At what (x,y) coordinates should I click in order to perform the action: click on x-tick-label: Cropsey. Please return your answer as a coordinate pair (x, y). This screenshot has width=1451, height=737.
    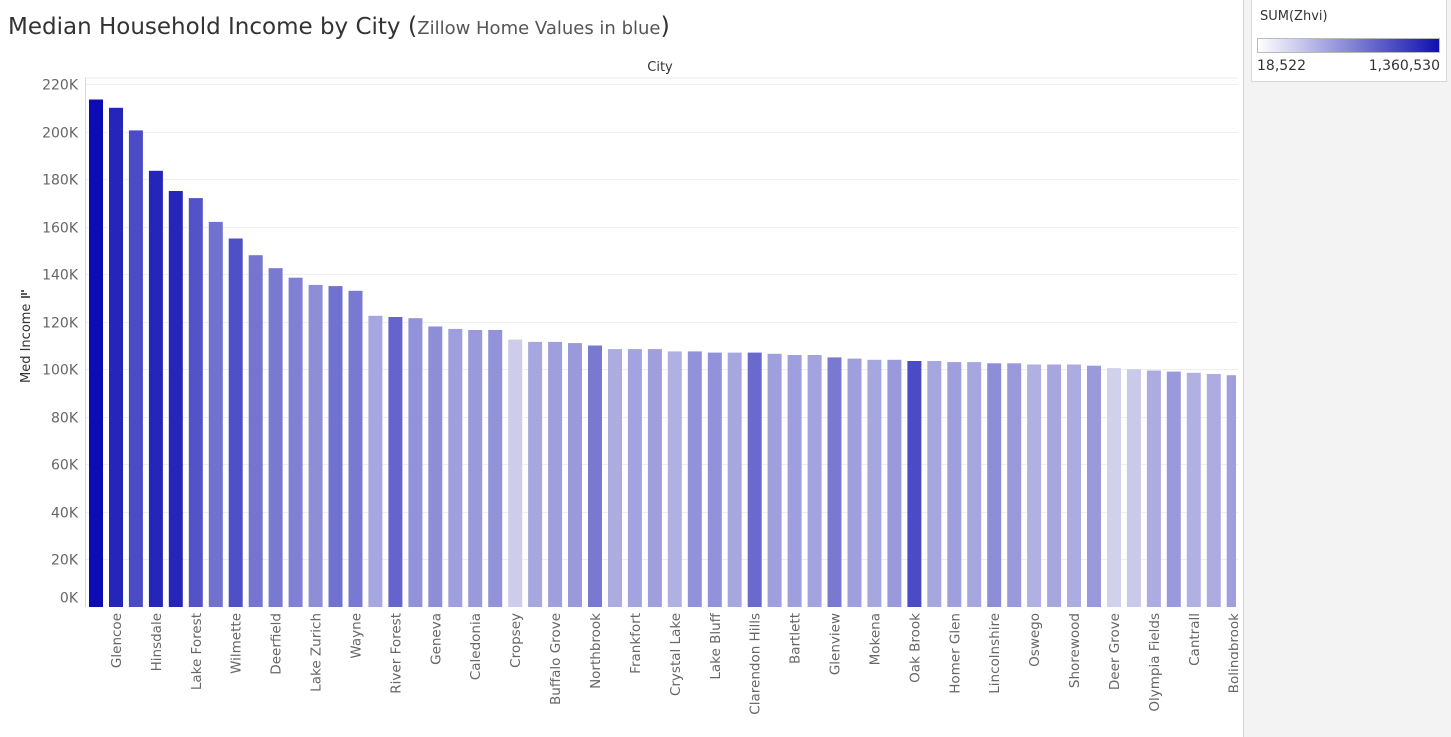
    Looking at the image, I should click on (516, 640).